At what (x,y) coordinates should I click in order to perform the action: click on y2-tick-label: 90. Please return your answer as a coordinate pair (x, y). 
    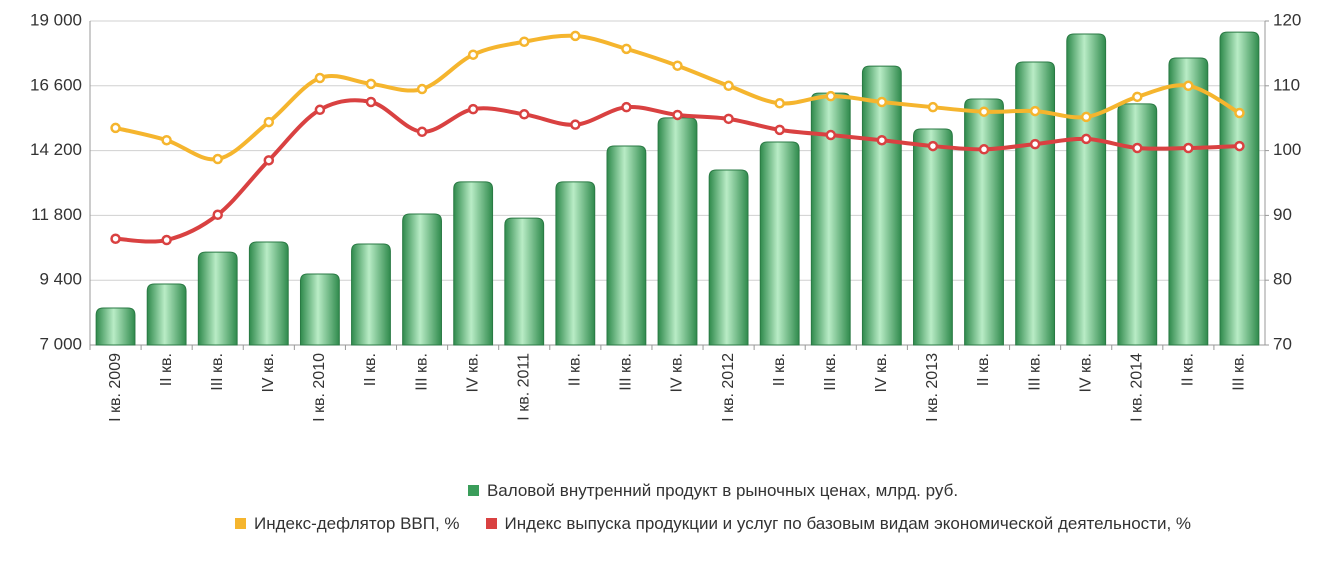
    Looking at the image, I should click on (1282, 214).